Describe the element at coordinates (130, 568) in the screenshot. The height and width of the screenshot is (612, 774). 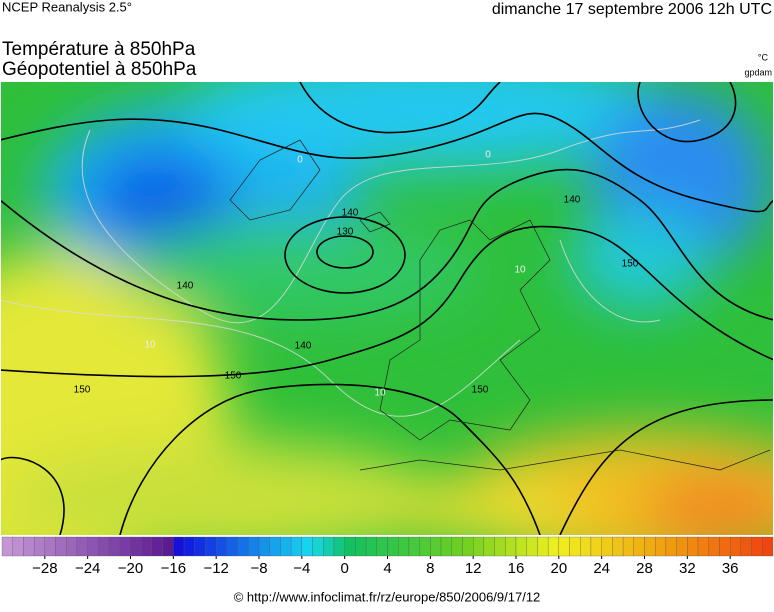
I see `colorbar-tick-label: −20` at that location.